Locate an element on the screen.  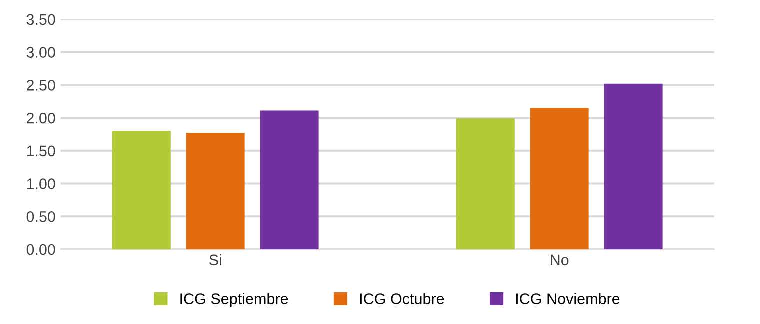
legend-label: ICG Octubre is located at coordinates (402, 298).